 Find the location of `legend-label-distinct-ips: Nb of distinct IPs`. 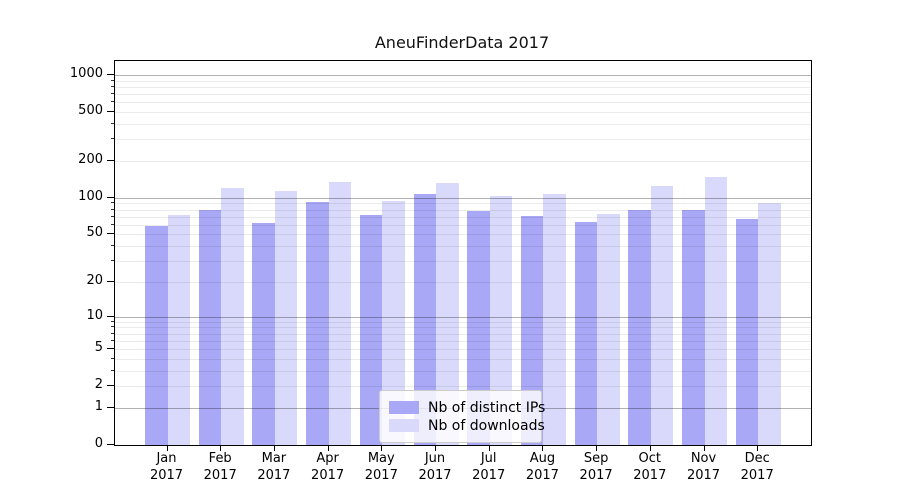

legend-label-distinct-ips: Nb of distinct IPs is located at coordinates (487, 407).